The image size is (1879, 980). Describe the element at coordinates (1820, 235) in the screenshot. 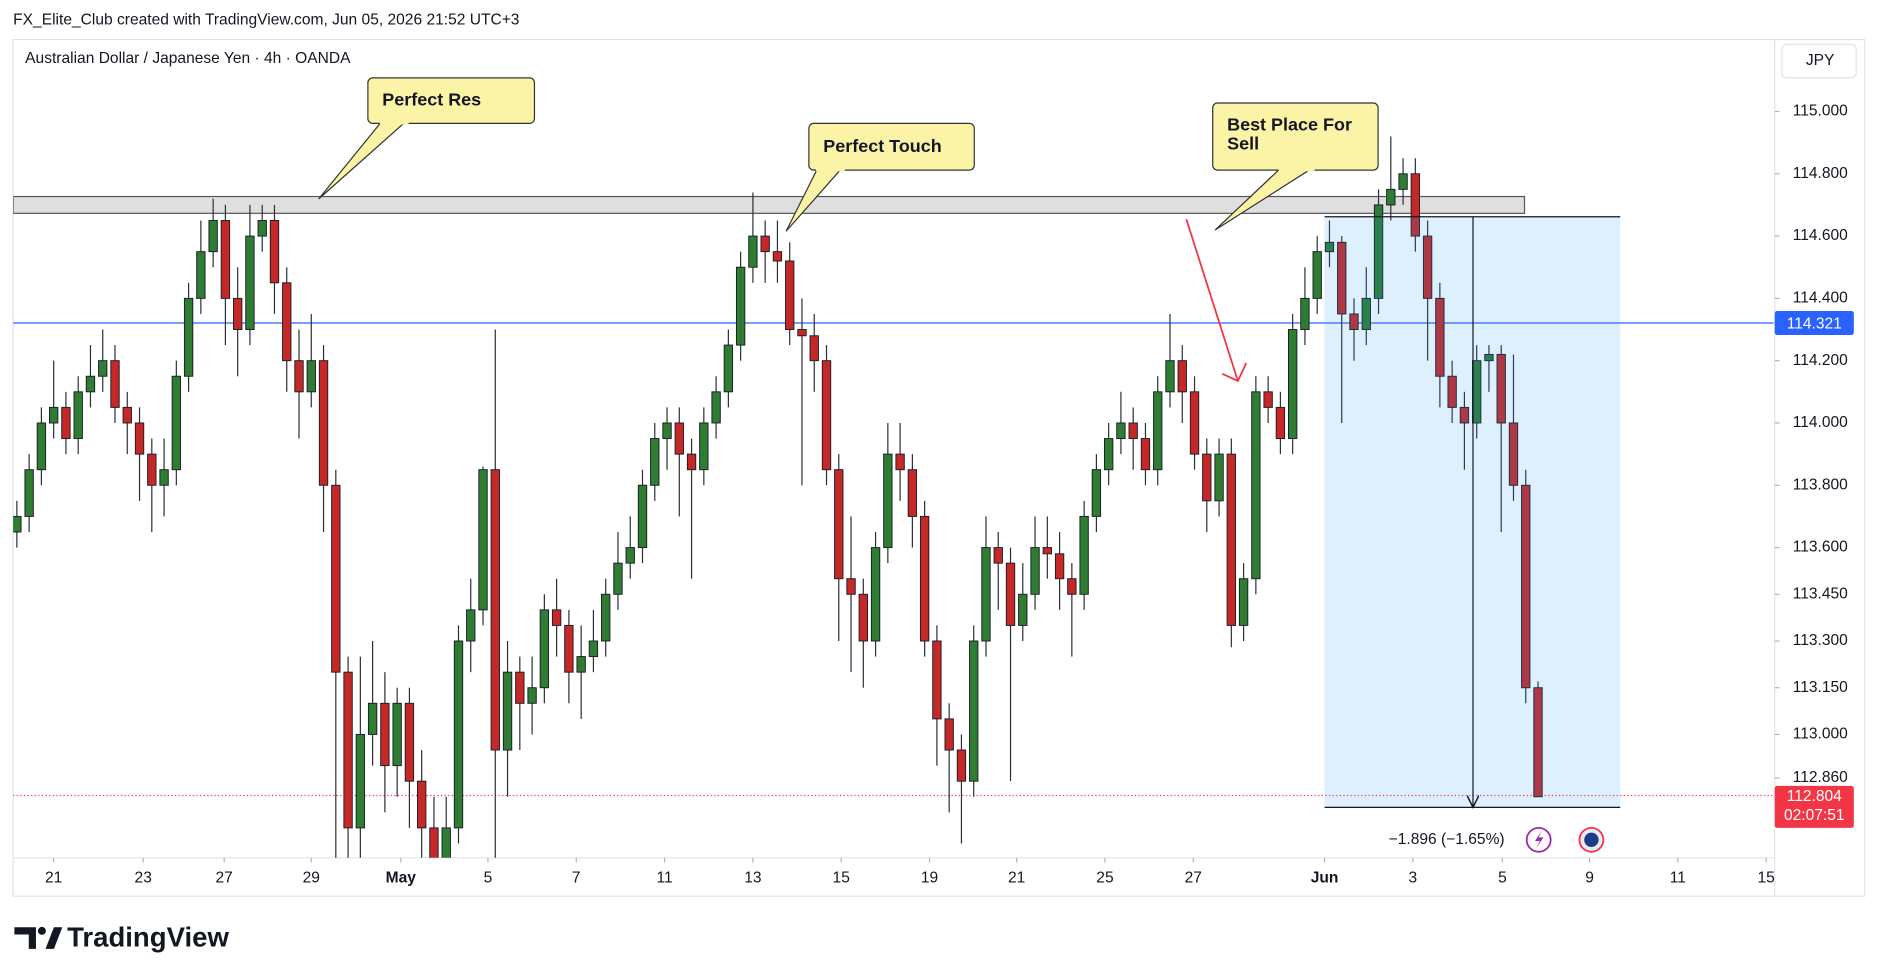

I see `y-tick-label: 114.600` at that location.